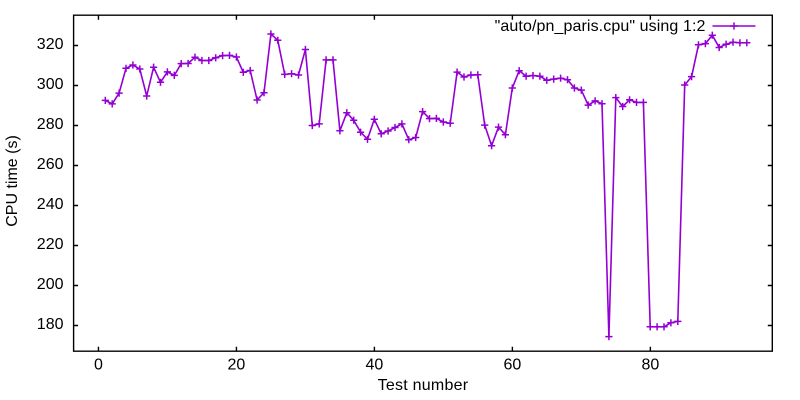 The width and height of the screenshot is (800, 400). Describe the element at coordinates (237, 365) in the screenshot. I see `svg-text: 20` at that location.